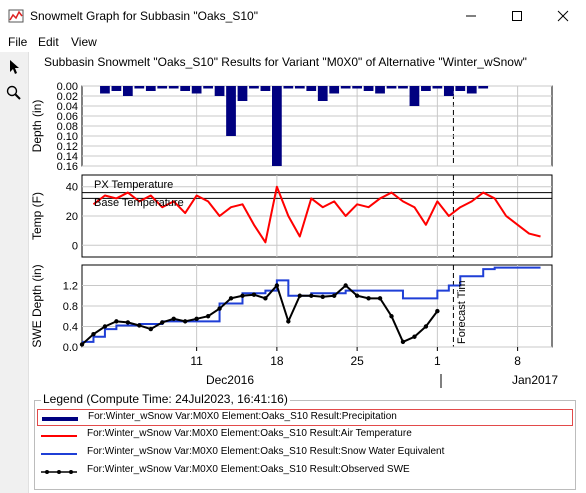 Image resolution: width=586 pixels, height=493 pixels. Describe the element at coordinates (139, 203) in the screenshot. I see `base-temperature-label: Base Temperature` at that location.